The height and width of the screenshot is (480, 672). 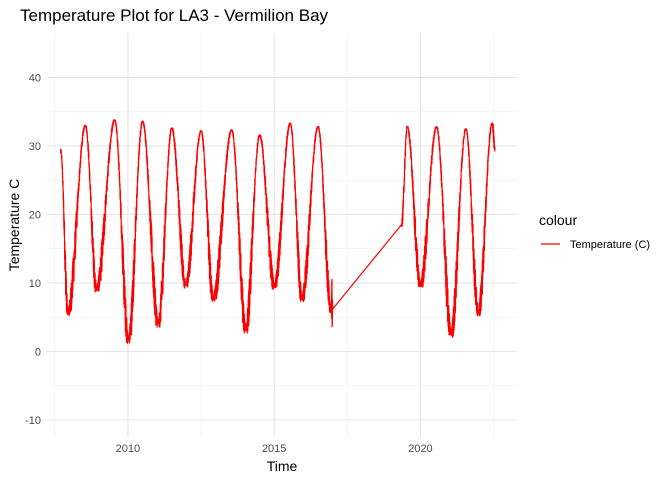 I want to click on x-tick-label: 2015, so click(x=274, y=449).